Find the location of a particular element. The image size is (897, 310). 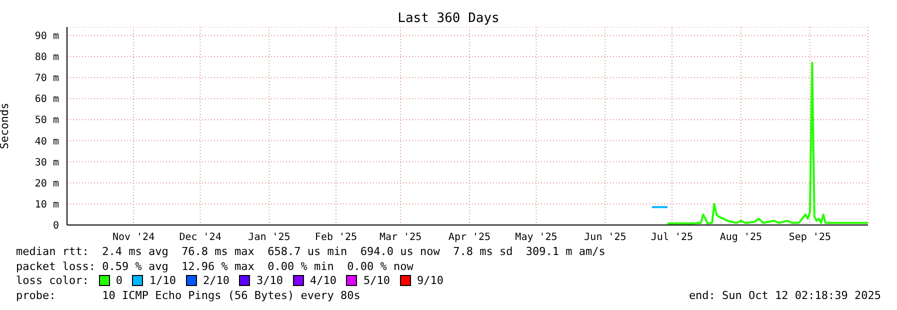

x-tick-label: Jul '25 is located at coordinates (672, 238).